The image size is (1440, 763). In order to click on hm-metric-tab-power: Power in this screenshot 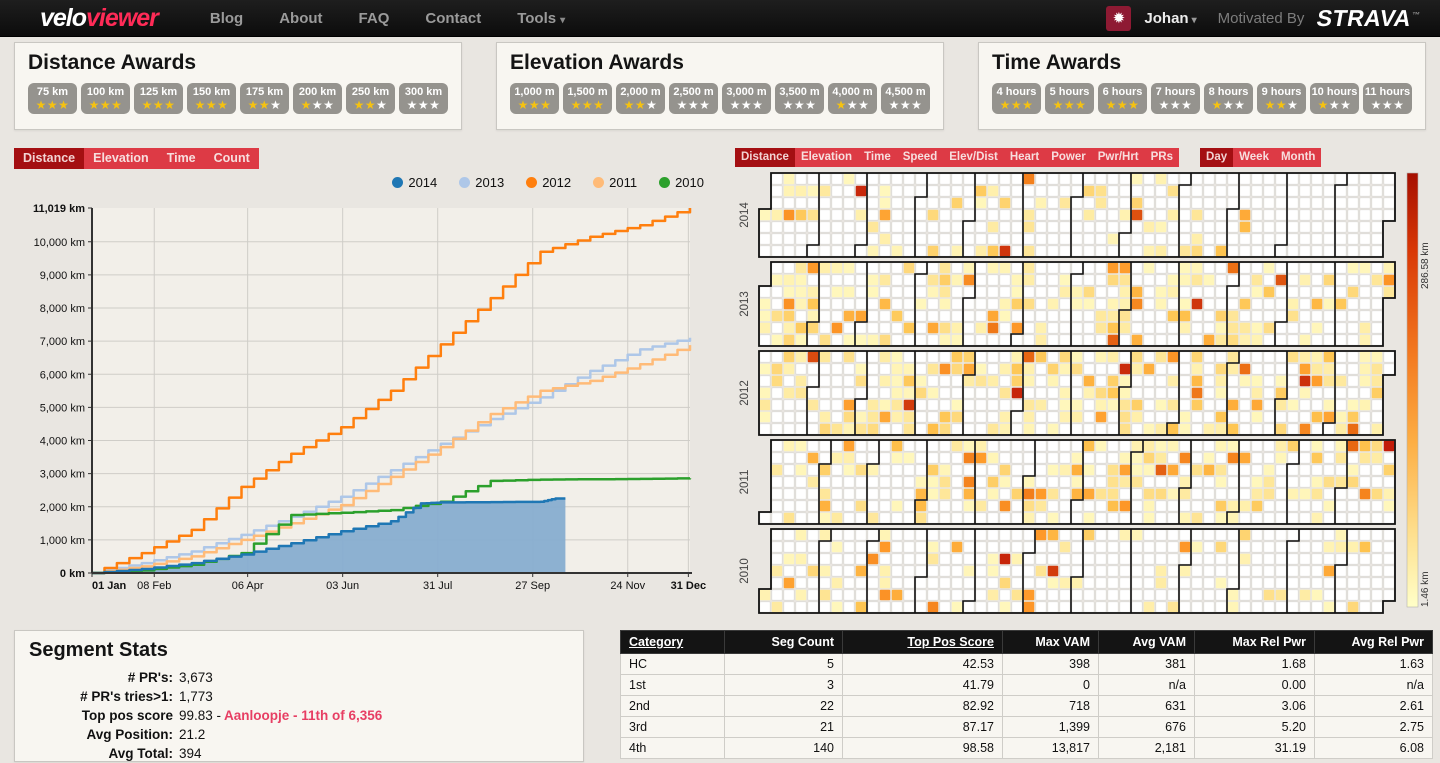, I will do `click(1068, 157)`.